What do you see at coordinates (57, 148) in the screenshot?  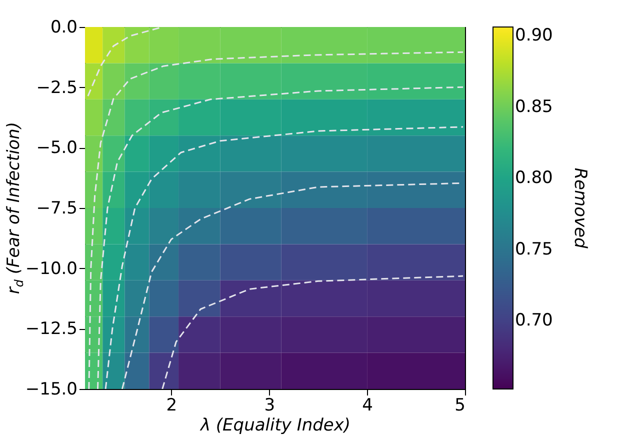 I see `y-tick-label: −5.0` at bounding box center [57, 148].